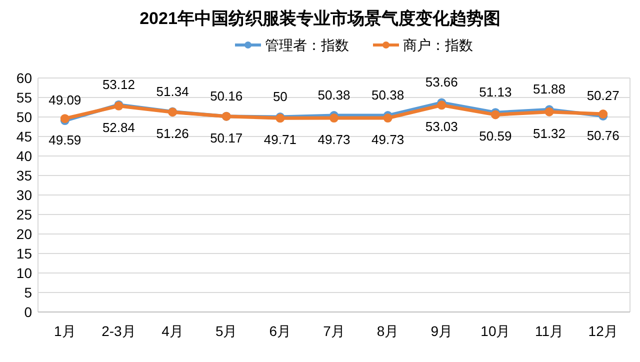 Image resolution: width=640 pixels, height=362 pixels. I want to click on data-label: 51.34, so click(172, 91).